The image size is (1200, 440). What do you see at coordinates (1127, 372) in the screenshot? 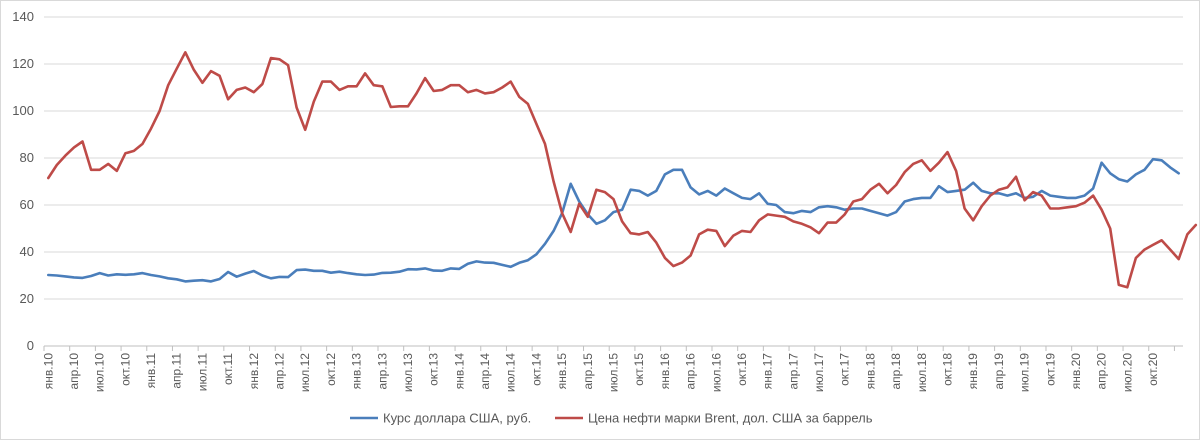
I see `x-tick-label: июл.20` at bounding box center [1127, 372].